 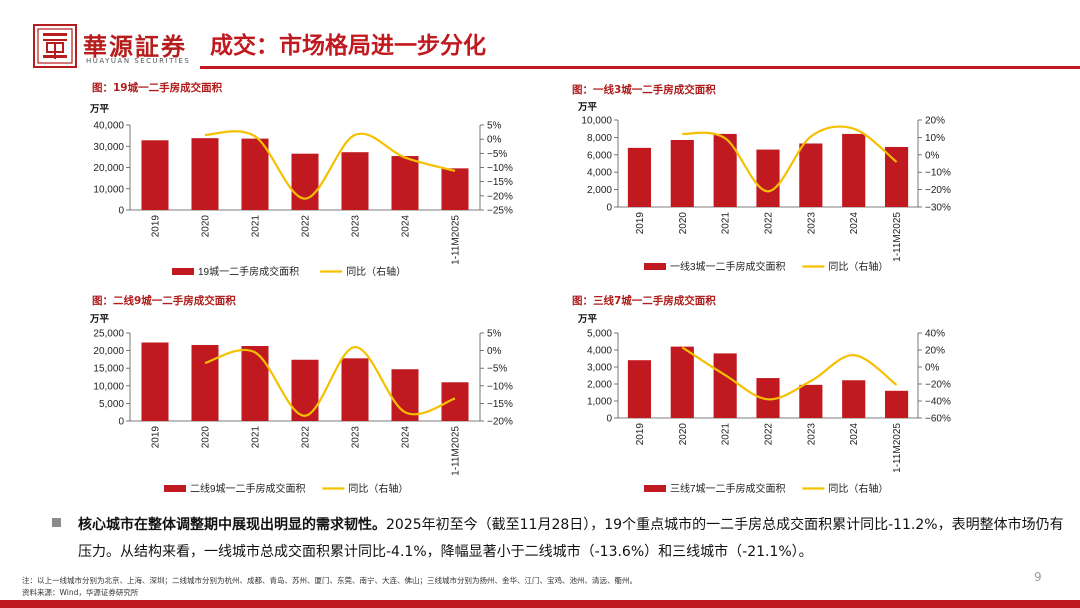 What do you see at coordinates (108, 386) in the screenshot?
I see `left-tick-label: 10,000` at bounding box center [108, 386].